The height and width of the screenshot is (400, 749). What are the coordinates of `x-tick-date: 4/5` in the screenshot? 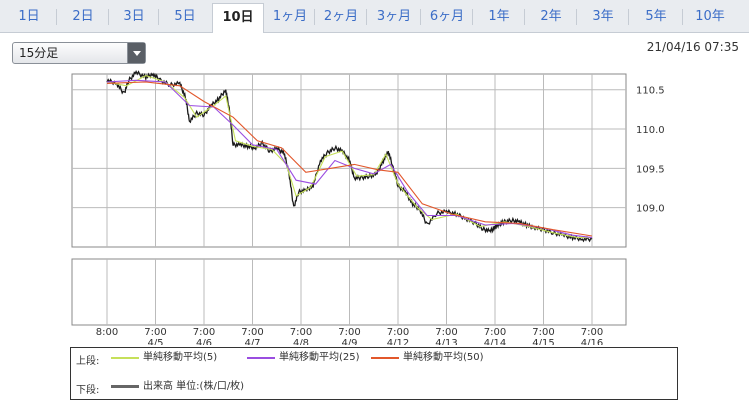 It's located at (155, 341).